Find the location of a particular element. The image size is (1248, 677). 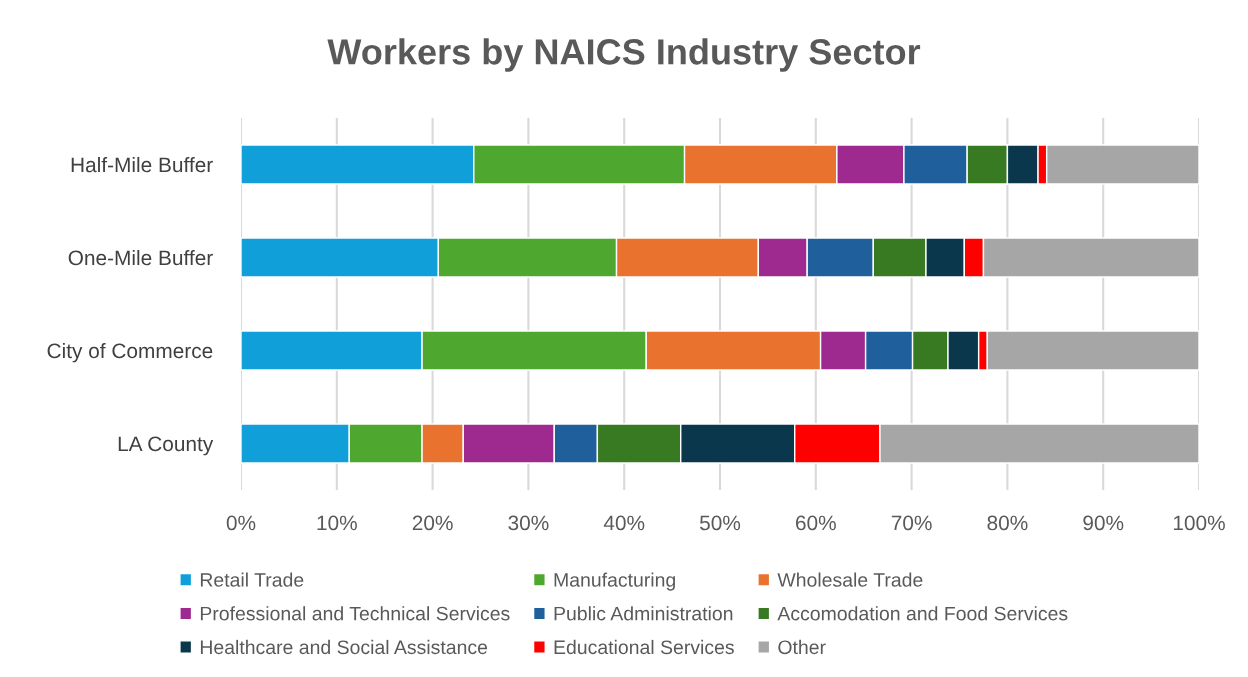

x-tick-label: 90% is located at coordinates (1103, 523).